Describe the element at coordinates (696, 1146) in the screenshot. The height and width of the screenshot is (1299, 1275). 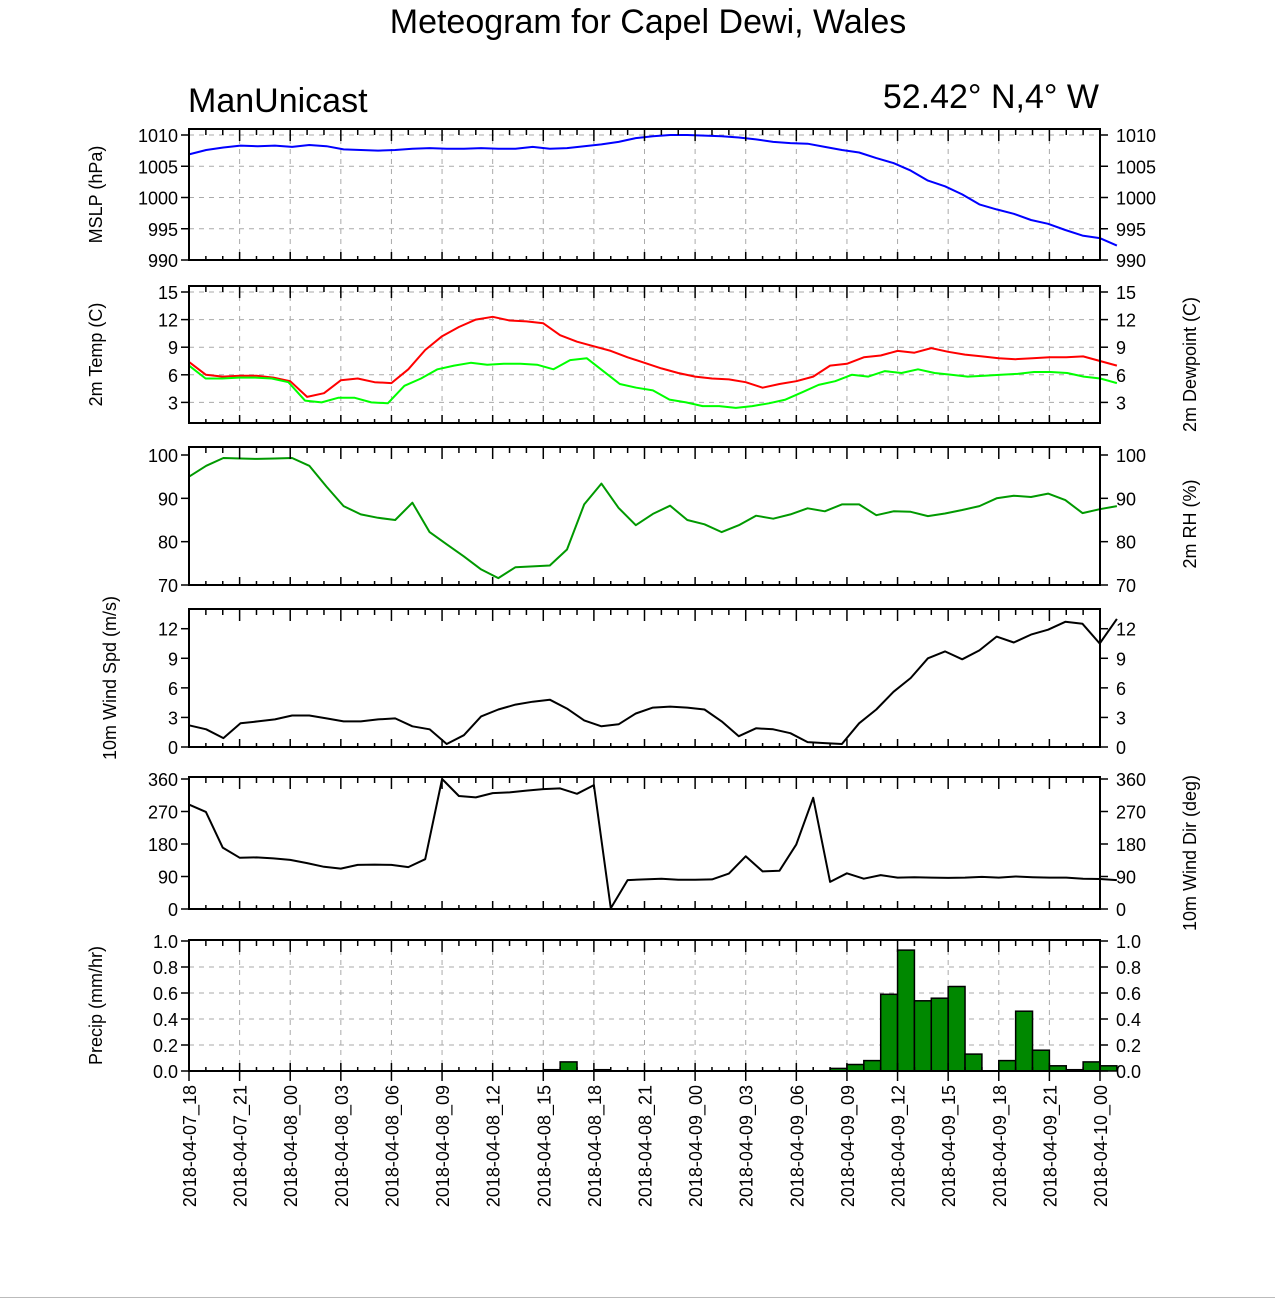
I see `x-tick-label: 2018-04-09_00` at that location.